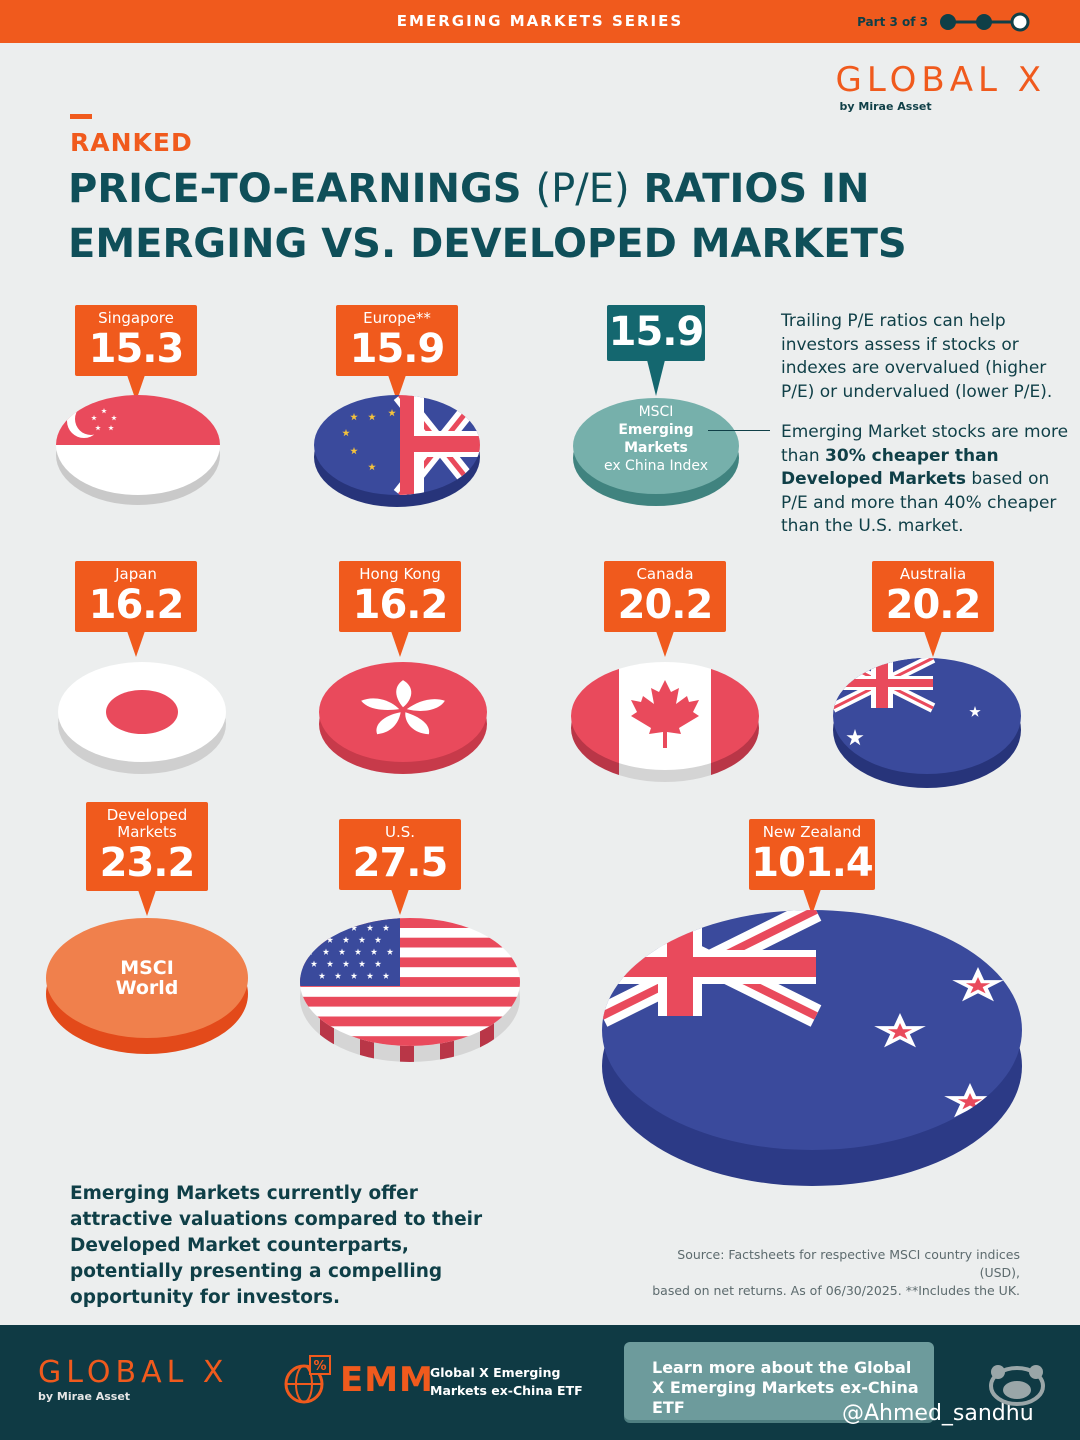  What do you see at coordinates (136, 349) in the screenshot?
I see `label-value: 15.3` at bounding box center [136, 349].